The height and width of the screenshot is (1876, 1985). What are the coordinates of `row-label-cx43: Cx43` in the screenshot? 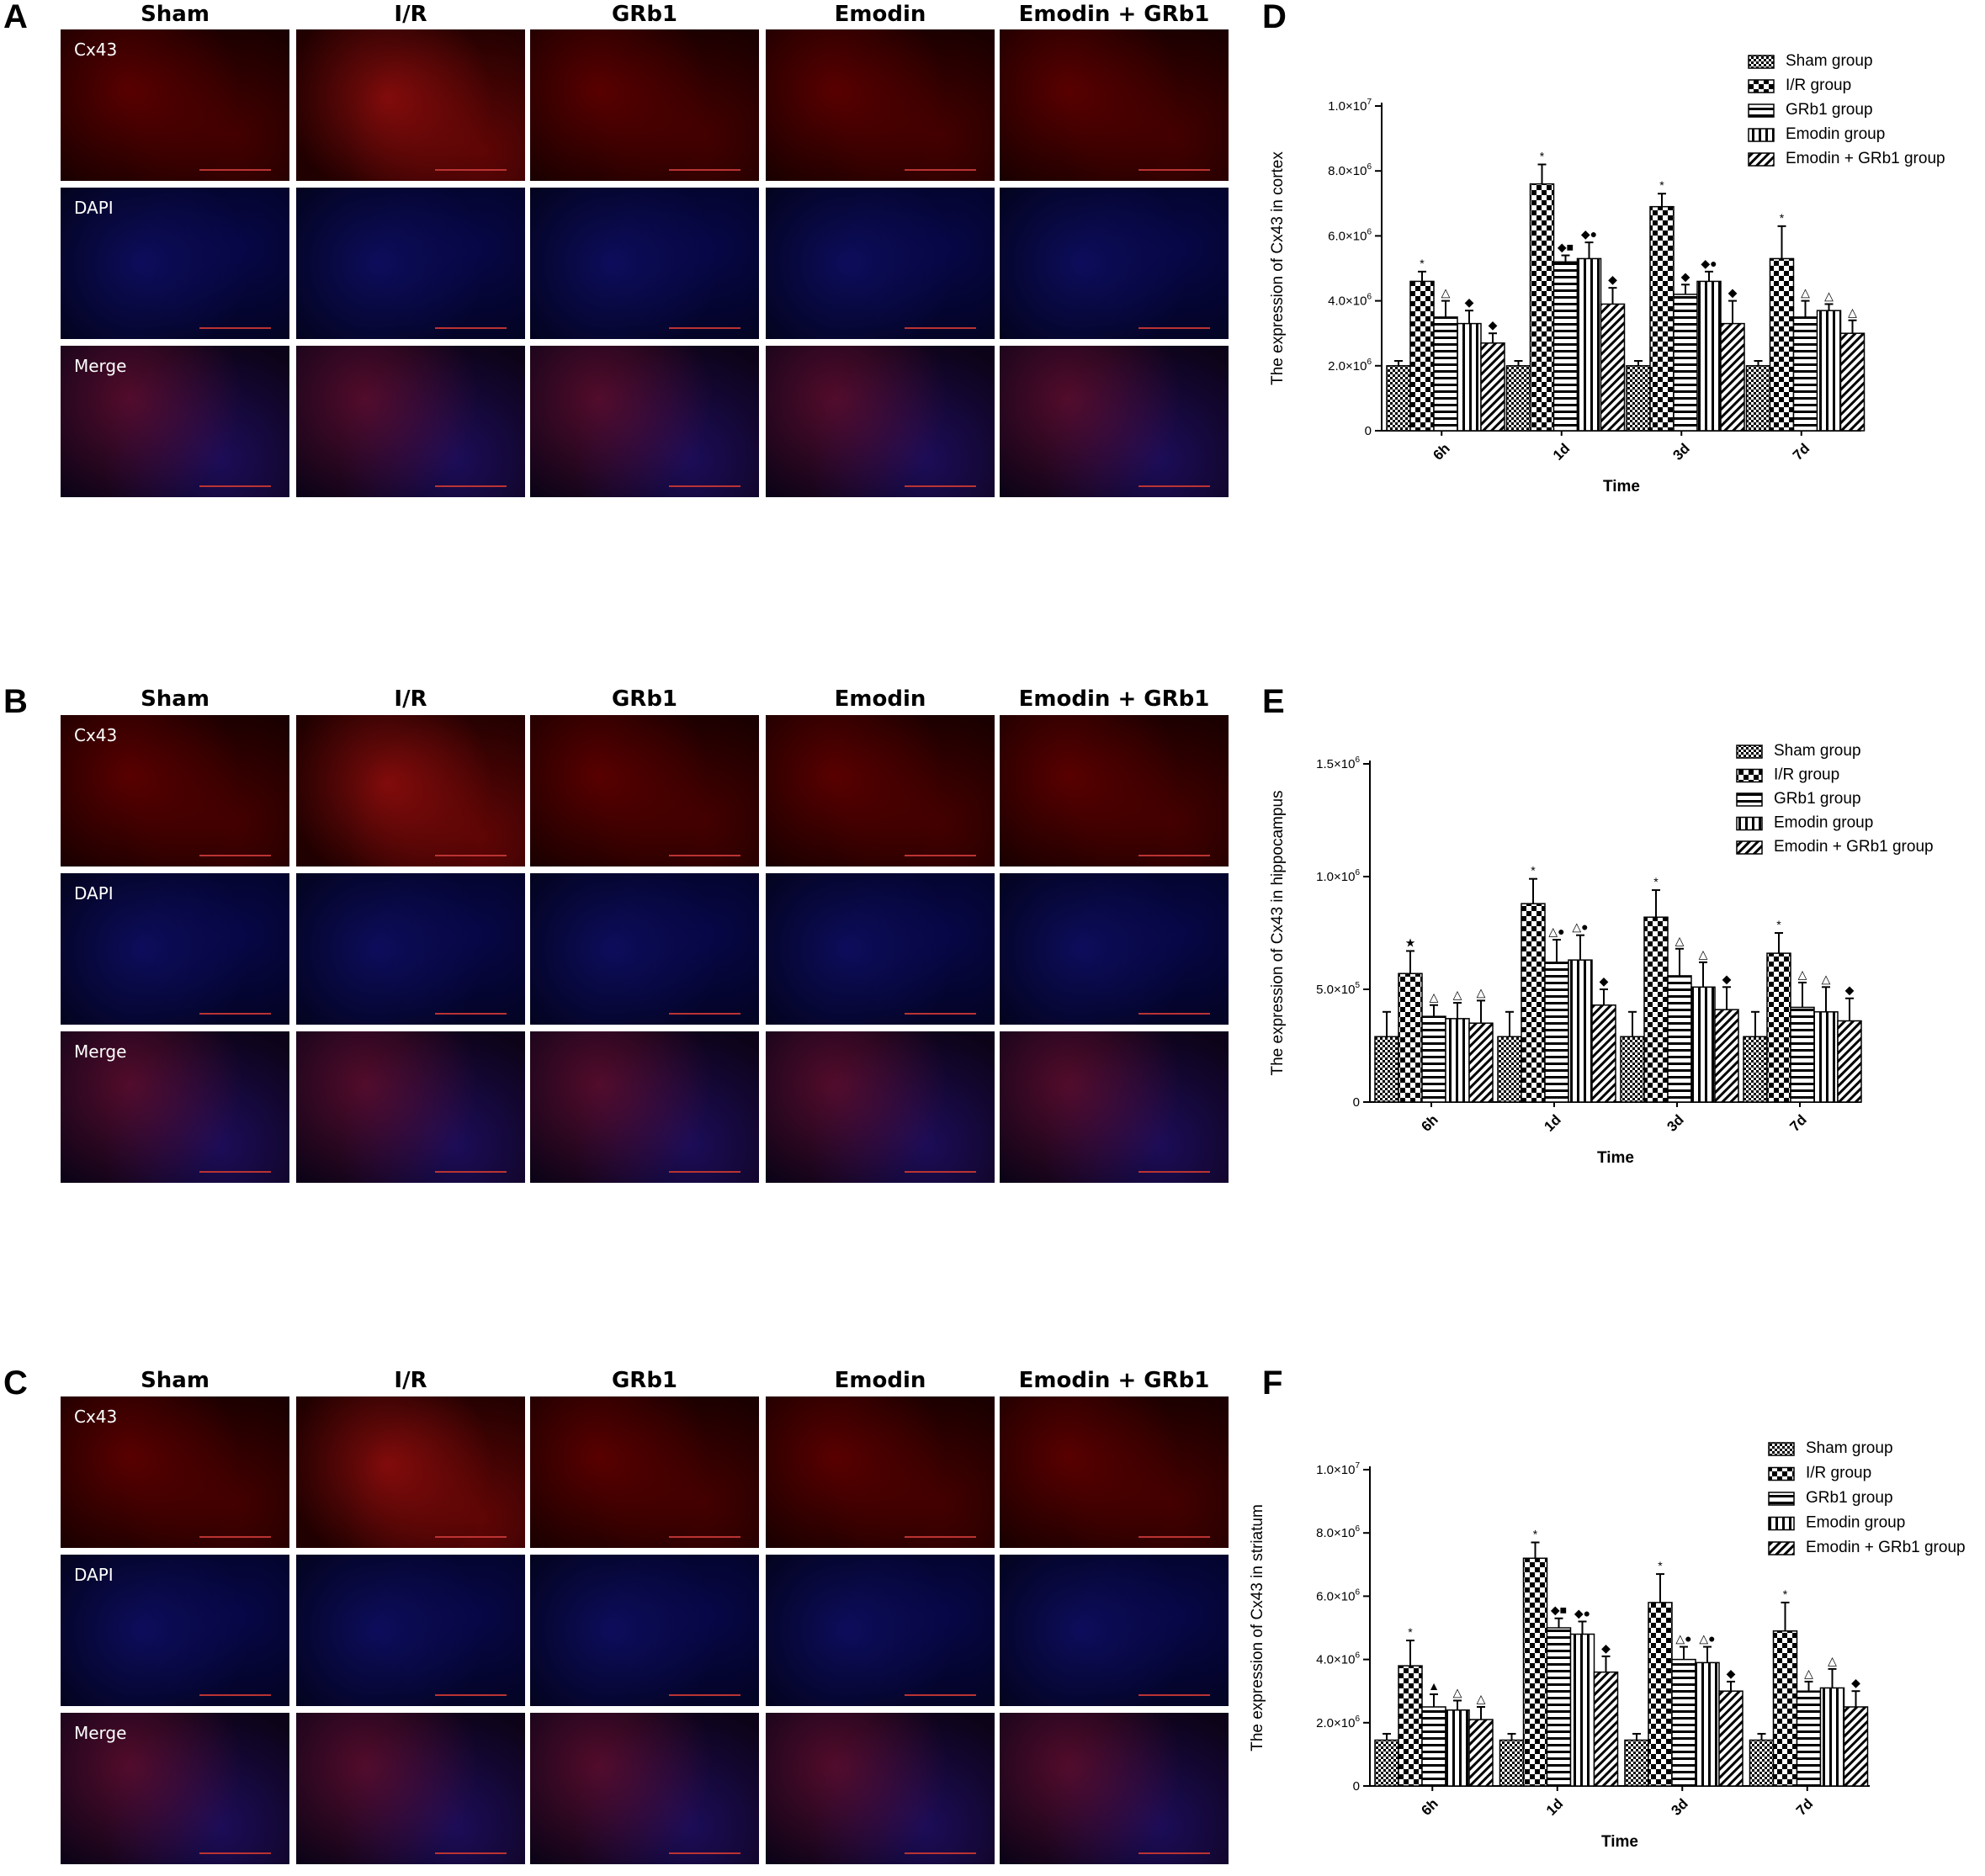 It's located at (96, 735).